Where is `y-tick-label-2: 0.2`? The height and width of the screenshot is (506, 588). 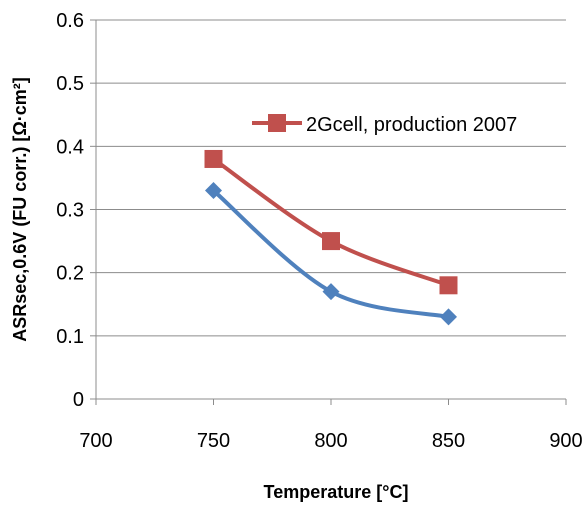
y-tick-label-2: 0.2 is located at coordinates (70, 274).